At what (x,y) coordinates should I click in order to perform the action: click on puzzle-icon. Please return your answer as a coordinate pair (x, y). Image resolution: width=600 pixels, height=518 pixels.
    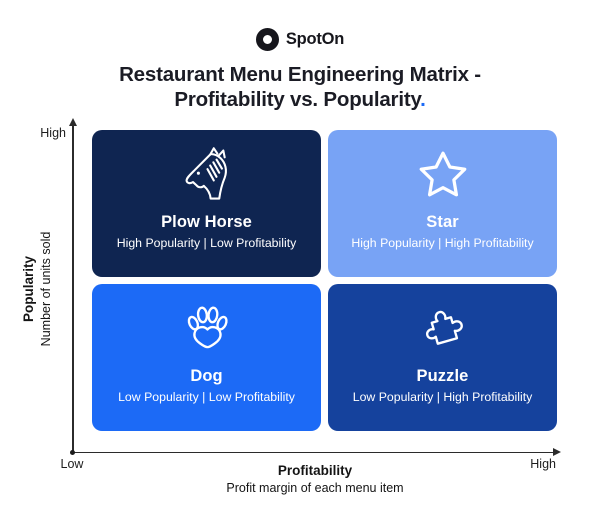
    Looking at the image, I should click on (444, 327).